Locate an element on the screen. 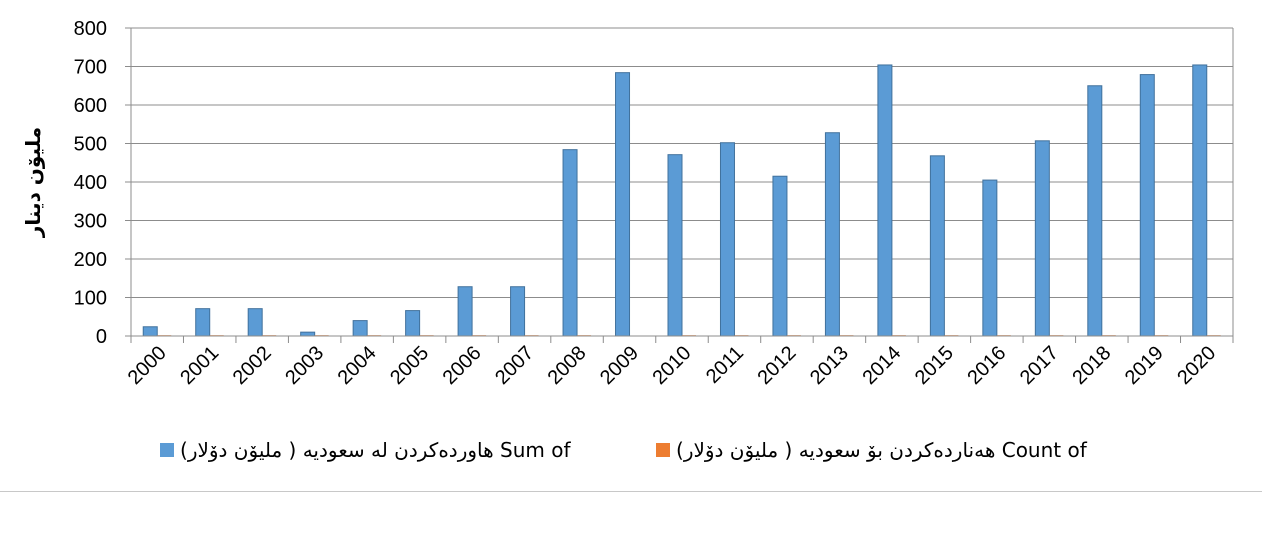  y-tick-label: 800 is located at coordinates (90, 29).